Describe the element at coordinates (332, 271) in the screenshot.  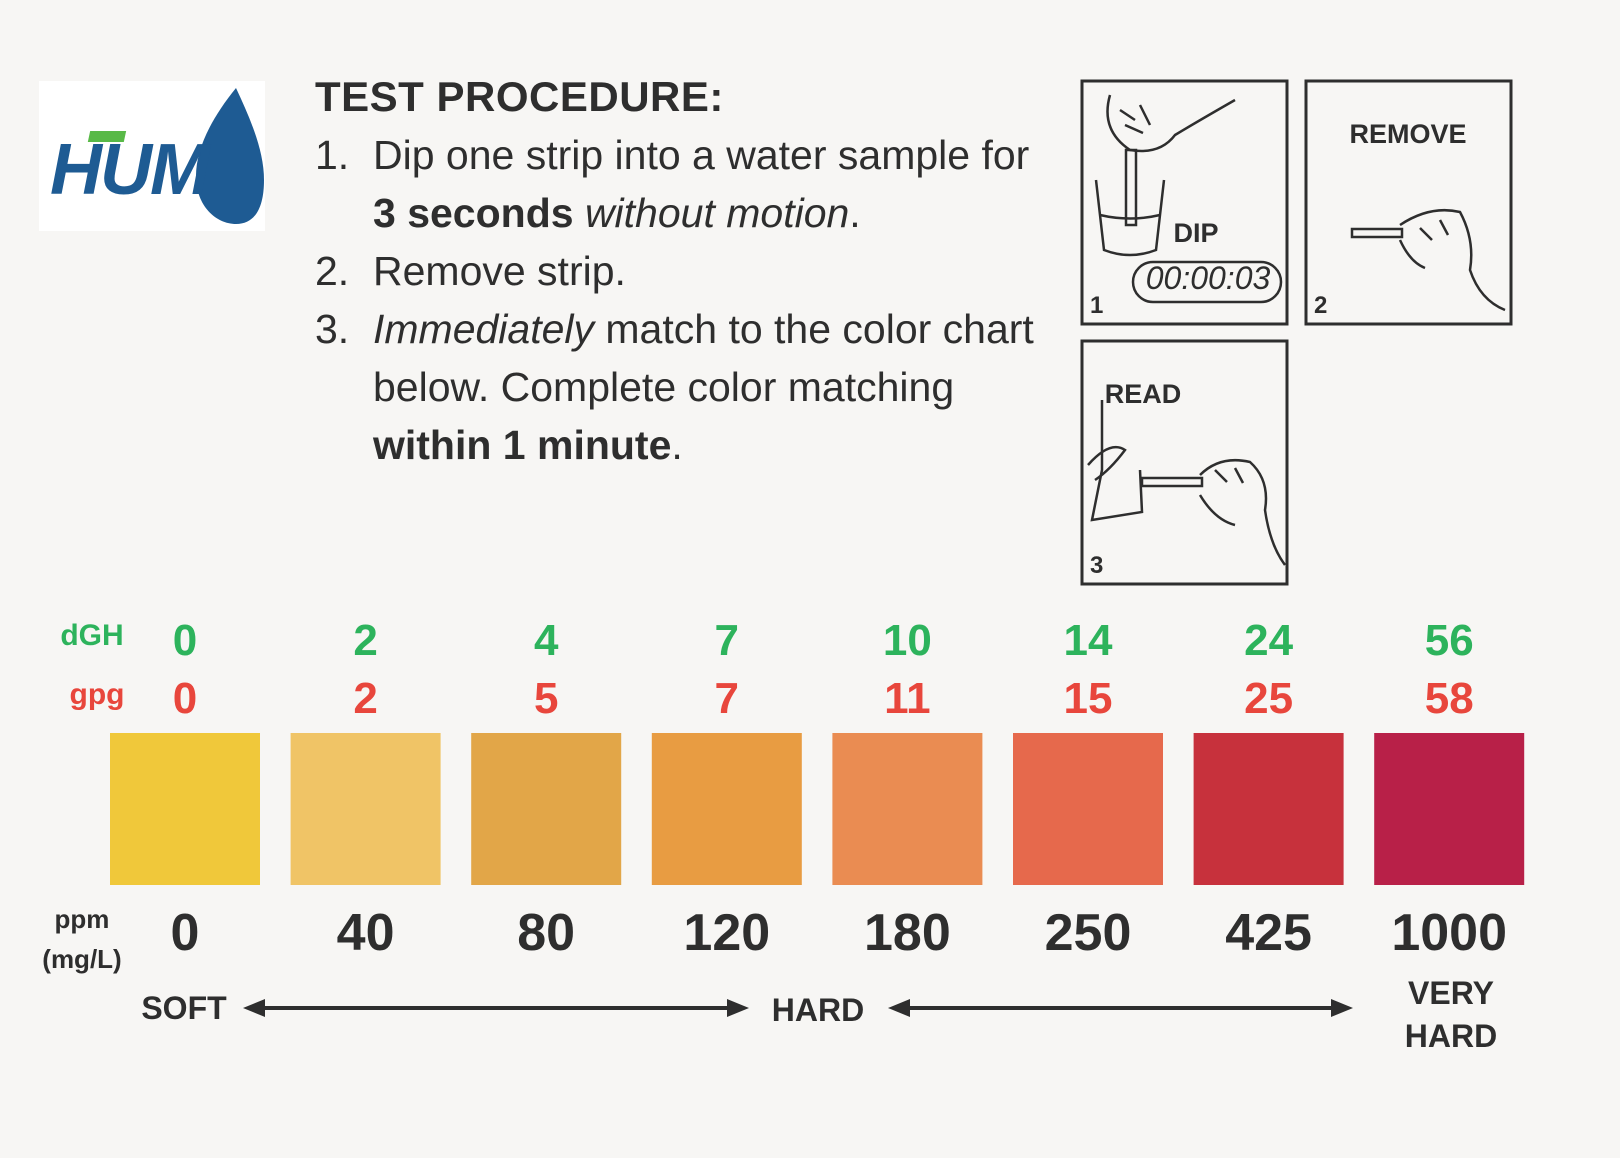
I see `step-number: 2.` at that location.